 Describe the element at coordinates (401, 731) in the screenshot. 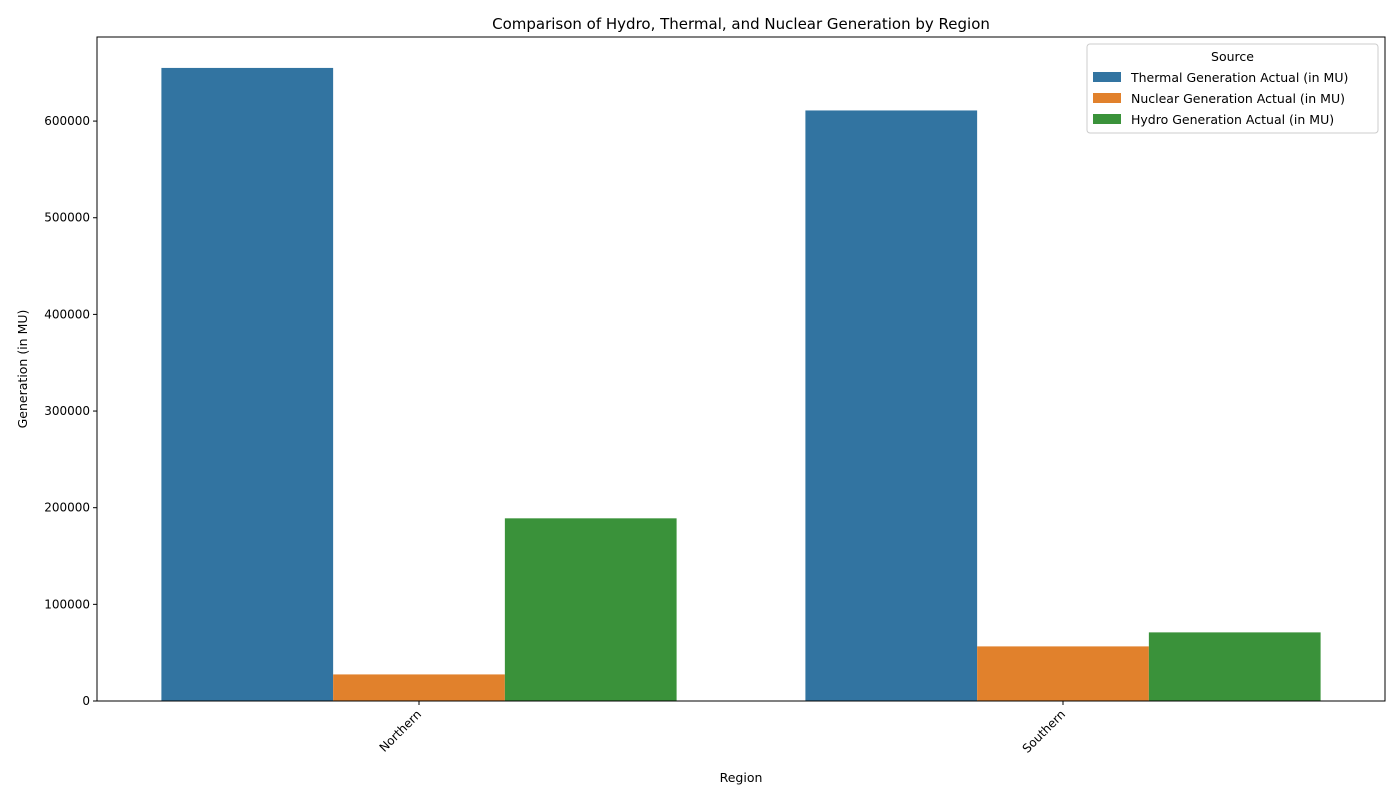

I see `x-tick-label: Northern` at that location.